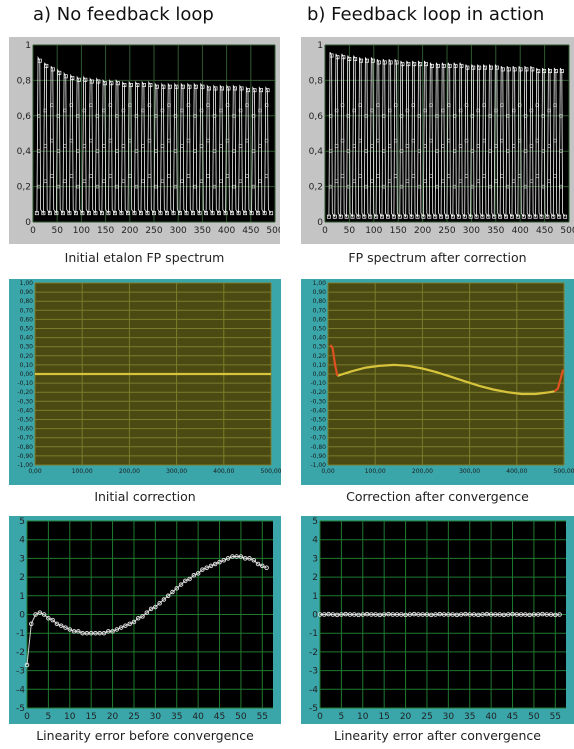 The image size is (574, 749). I want to click on y-tick-label: 0,60, so click(320, 319).